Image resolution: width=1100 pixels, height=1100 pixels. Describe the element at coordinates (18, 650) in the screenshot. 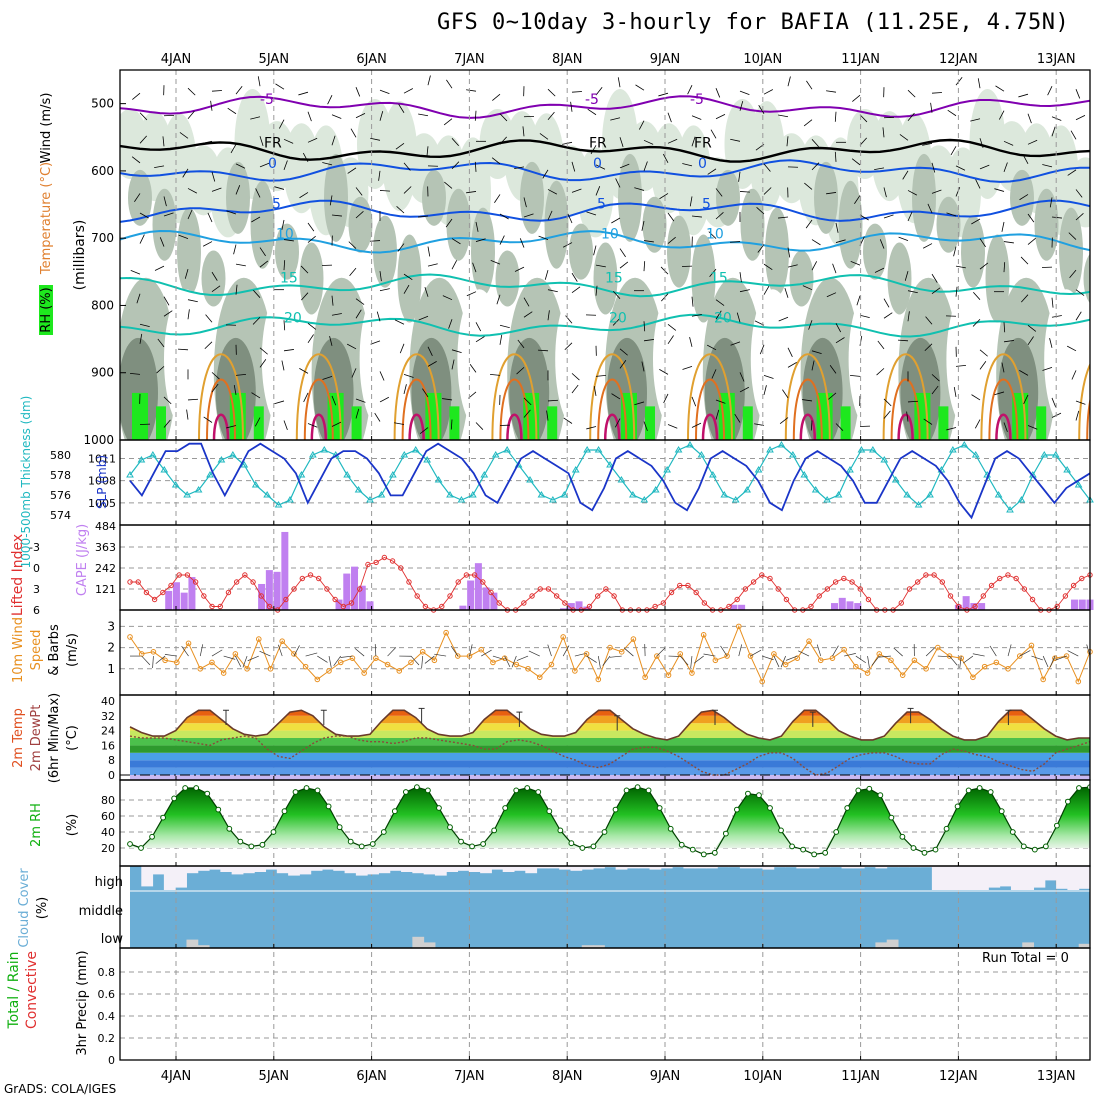

I see `wind10m-axis-label-1: 10m Wind` at that location.